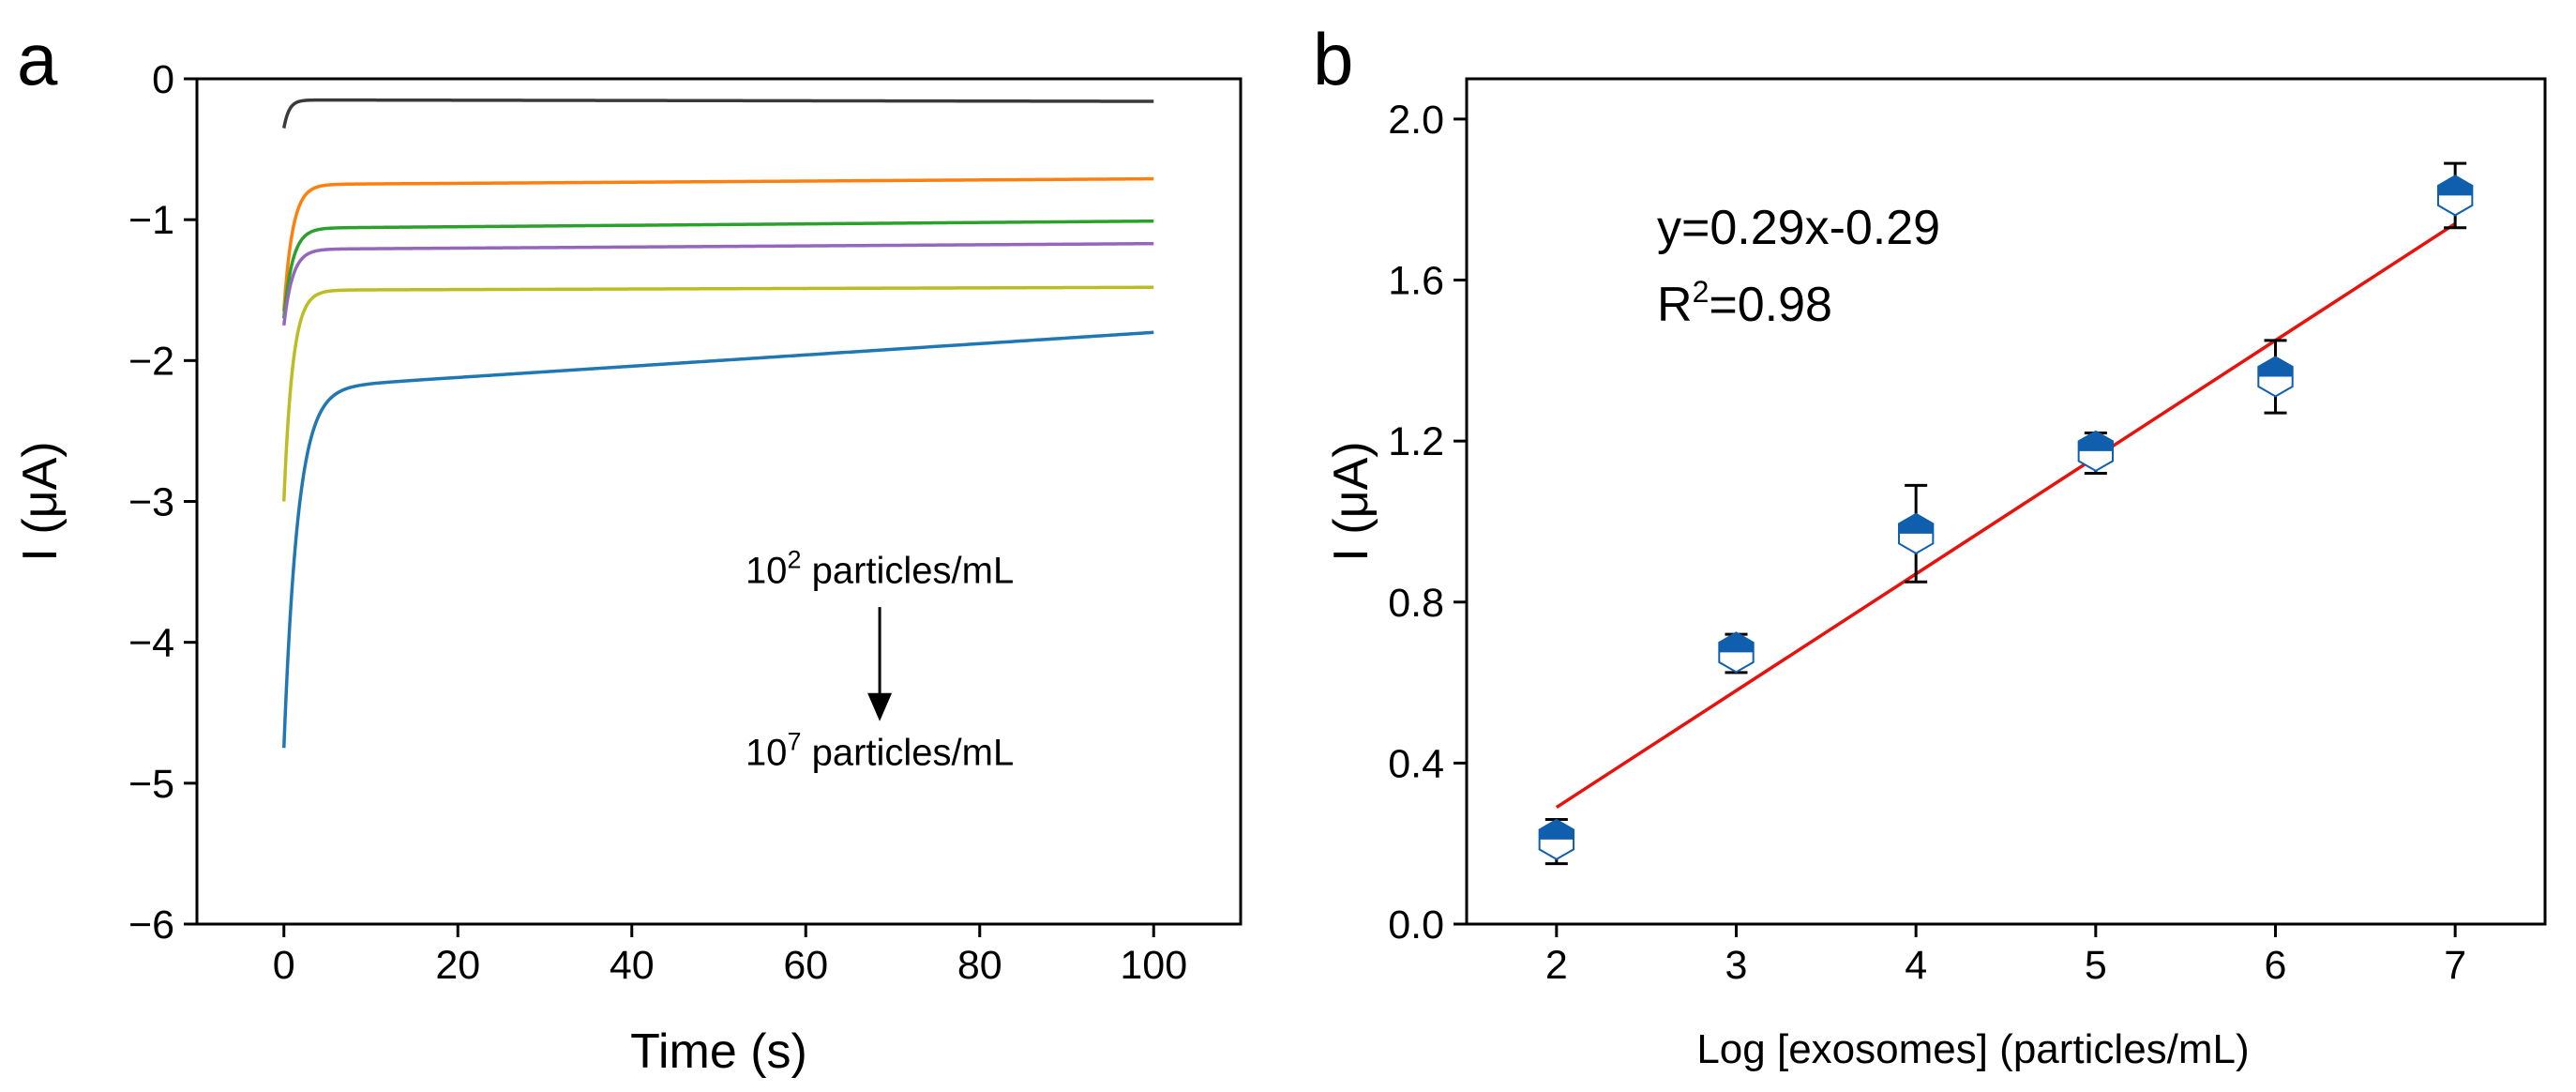  Describe the element at coordinates (1333, 59) in the screenshot. I see `panel-b-letter: b` at that location.